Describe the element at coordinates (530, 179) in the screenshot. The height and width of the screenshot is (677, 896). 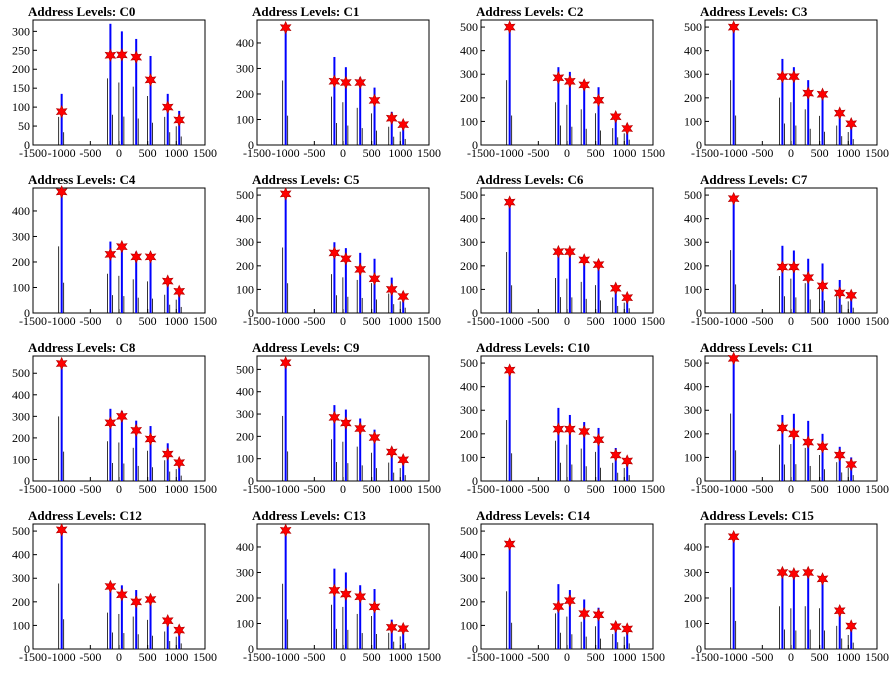
I see `panel-title: Address Levels: C6` at that location.